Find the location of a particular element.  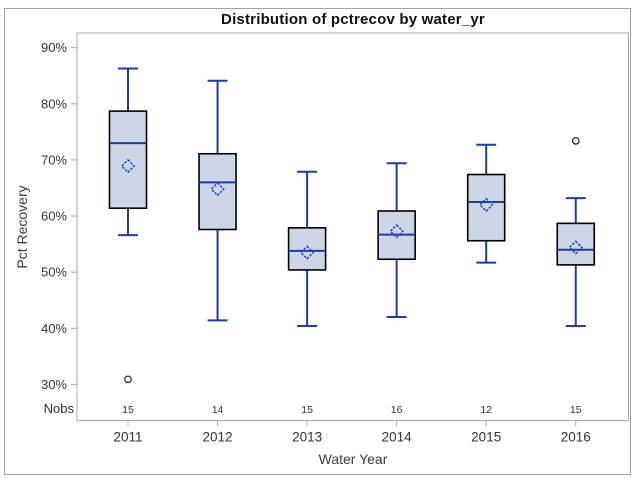

box-group-2012 is located at coordinates (217, 200).